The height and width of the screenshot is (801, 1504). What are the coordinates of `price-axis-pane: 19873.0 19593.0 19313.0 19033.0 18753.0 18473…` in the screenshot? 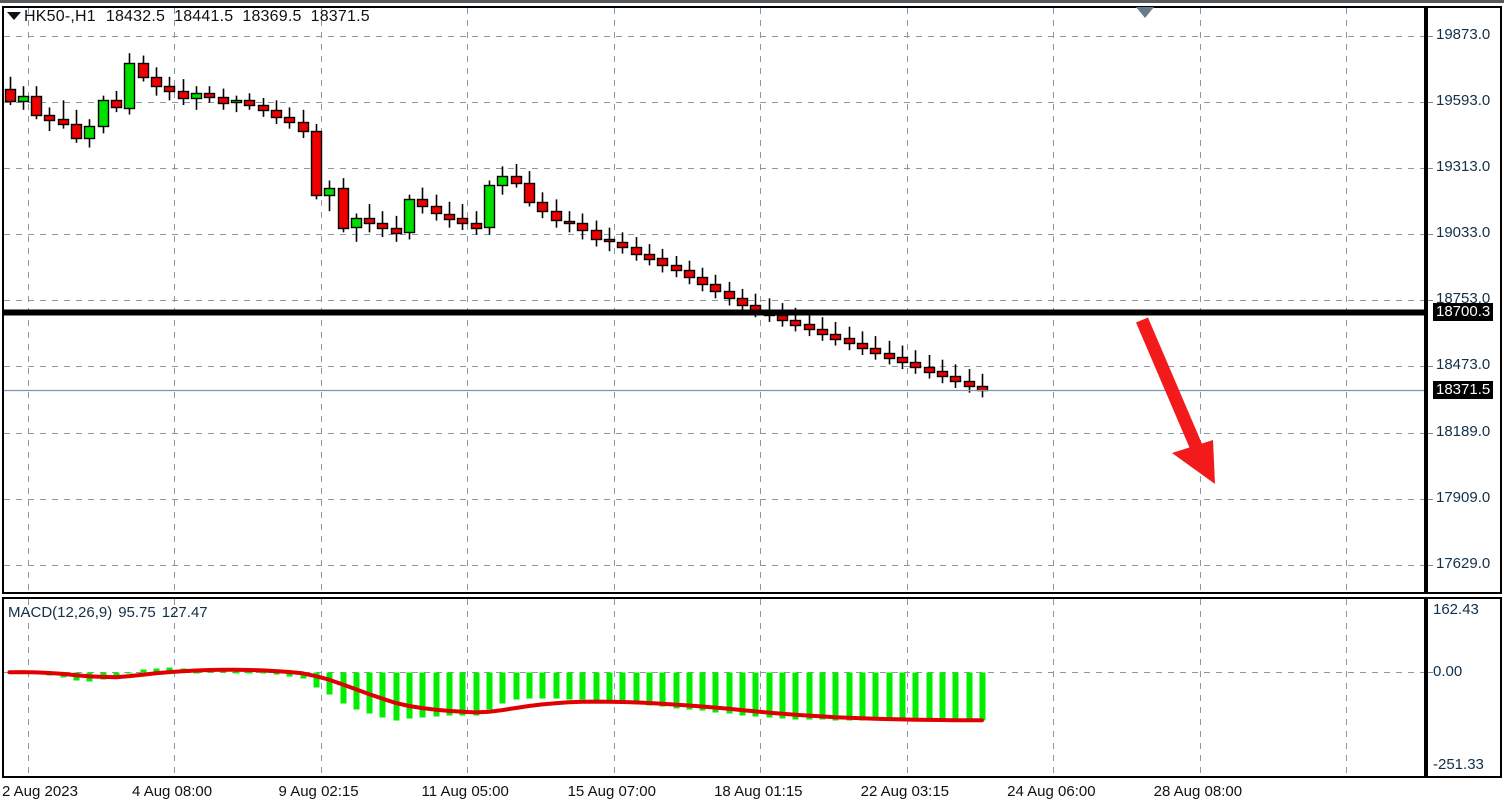 It's located at (1464, 300).